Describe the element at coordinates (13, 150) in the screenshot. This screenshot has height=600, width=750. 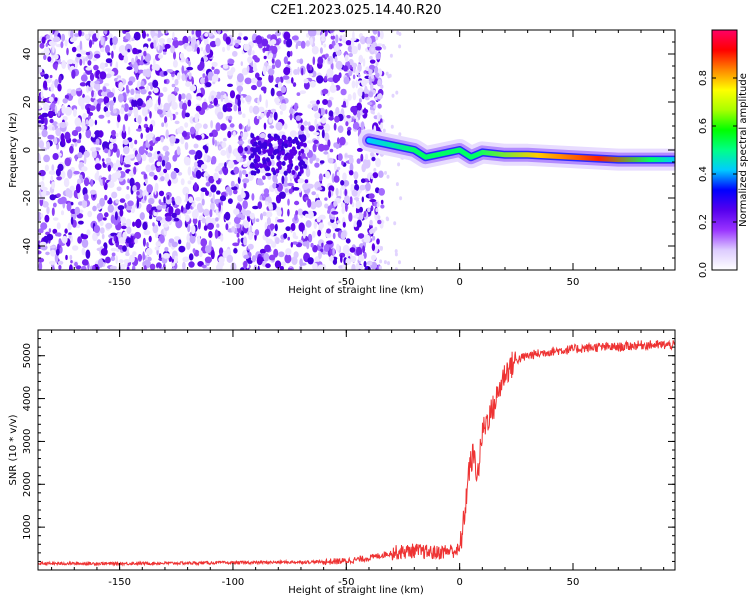
I see `spectrogram-y-axis-label: Frequency (Hz)` at that location.